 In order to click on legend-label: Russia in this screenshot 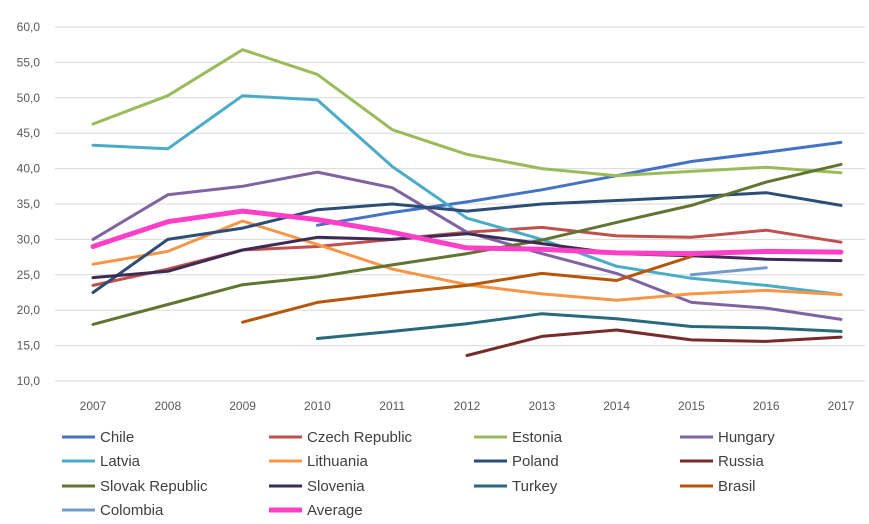, I will do `click(741, 461)`.